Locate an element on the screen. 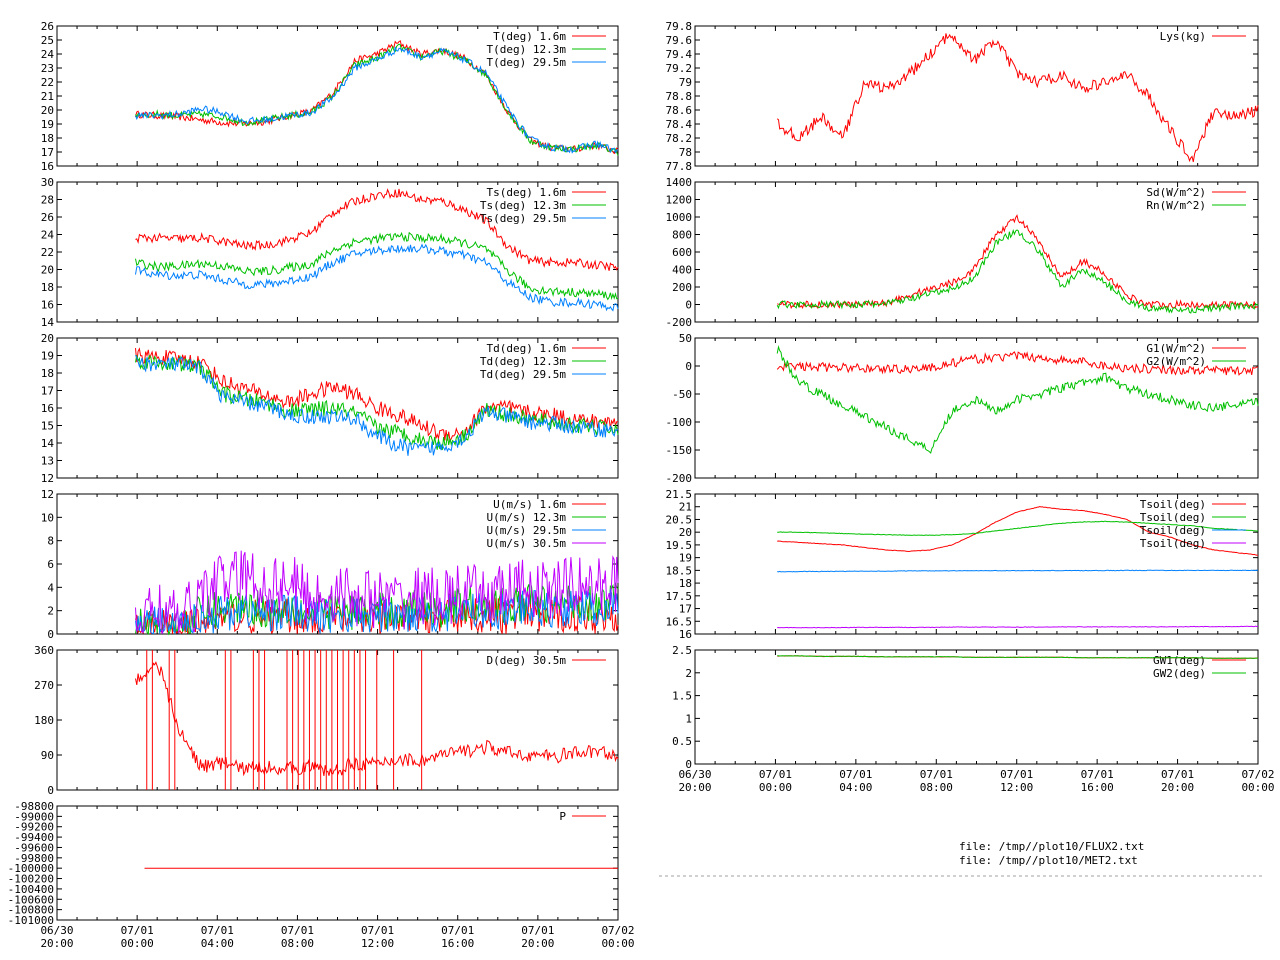 The width and height of the screenshot is (1280, 960). y-tick-label: -99800 is located at coordinates (34, 858).